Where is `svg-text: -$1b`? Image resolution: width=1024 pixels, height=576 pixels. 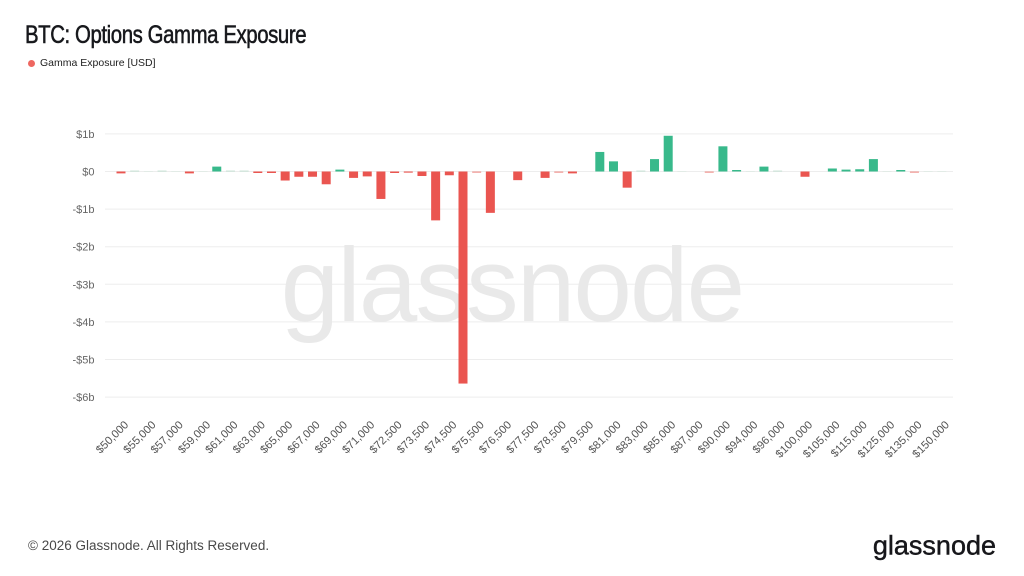
svg-text: -$1b is located at coordinates (83, 210).